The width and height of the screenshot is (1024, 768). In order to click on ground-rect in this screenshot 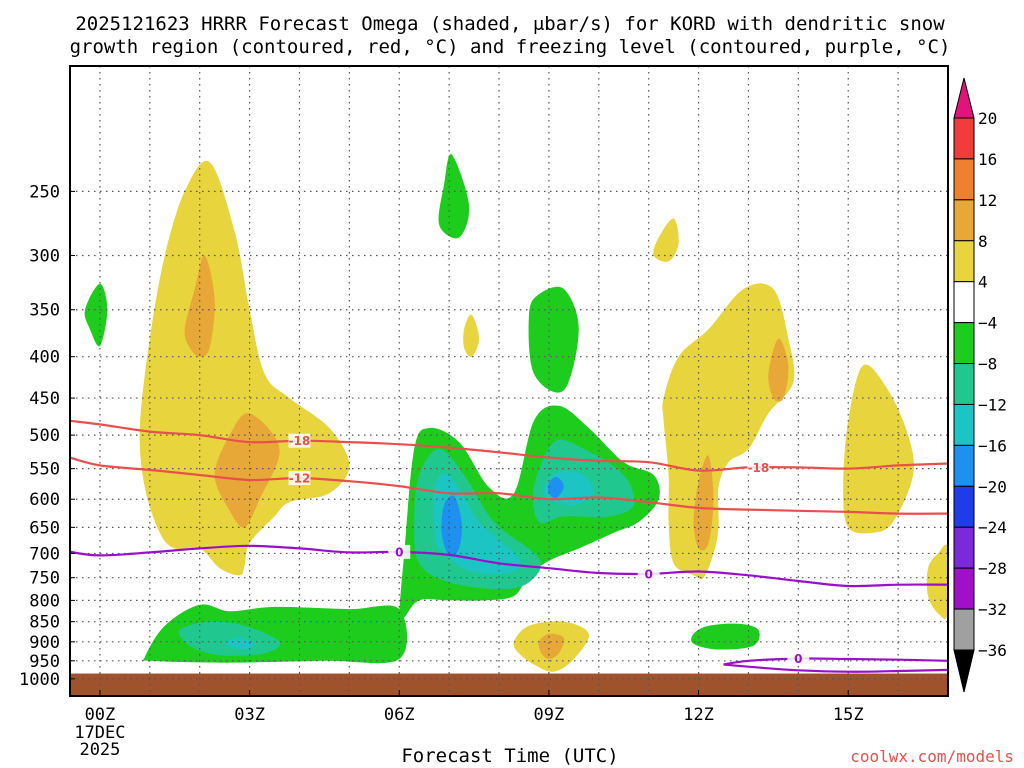, I will do `click(509, 684)`.